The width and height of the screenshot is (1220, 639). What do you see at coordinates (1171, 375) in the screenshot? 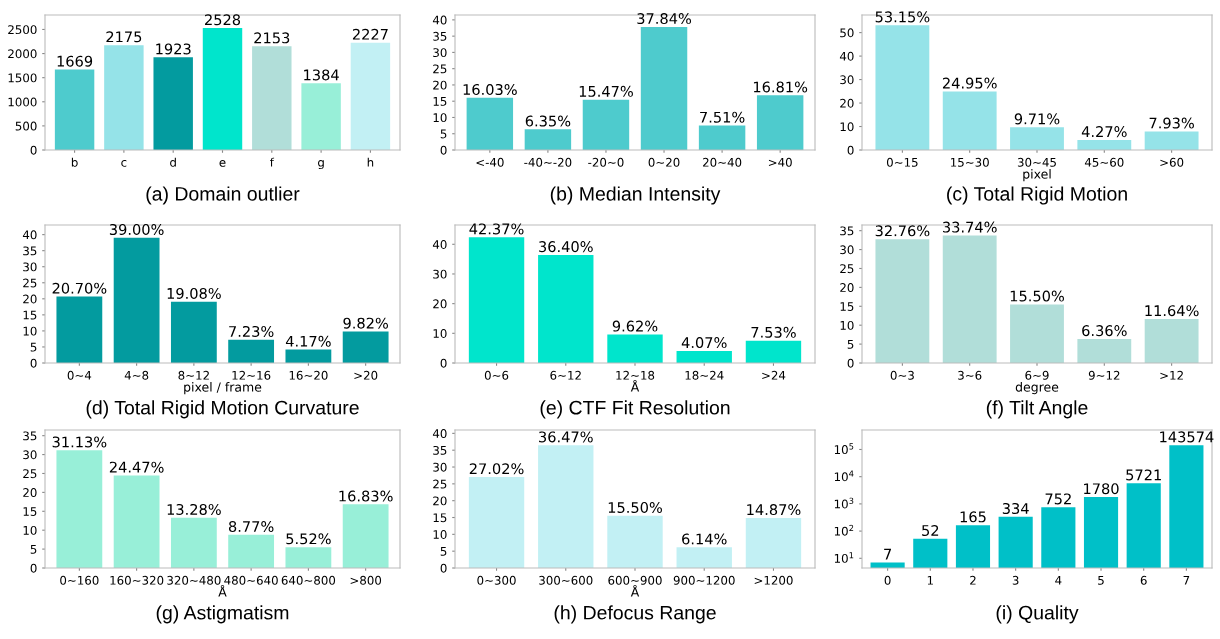
I see `x-tick-label: >12` at bounding box center [1171, 375].